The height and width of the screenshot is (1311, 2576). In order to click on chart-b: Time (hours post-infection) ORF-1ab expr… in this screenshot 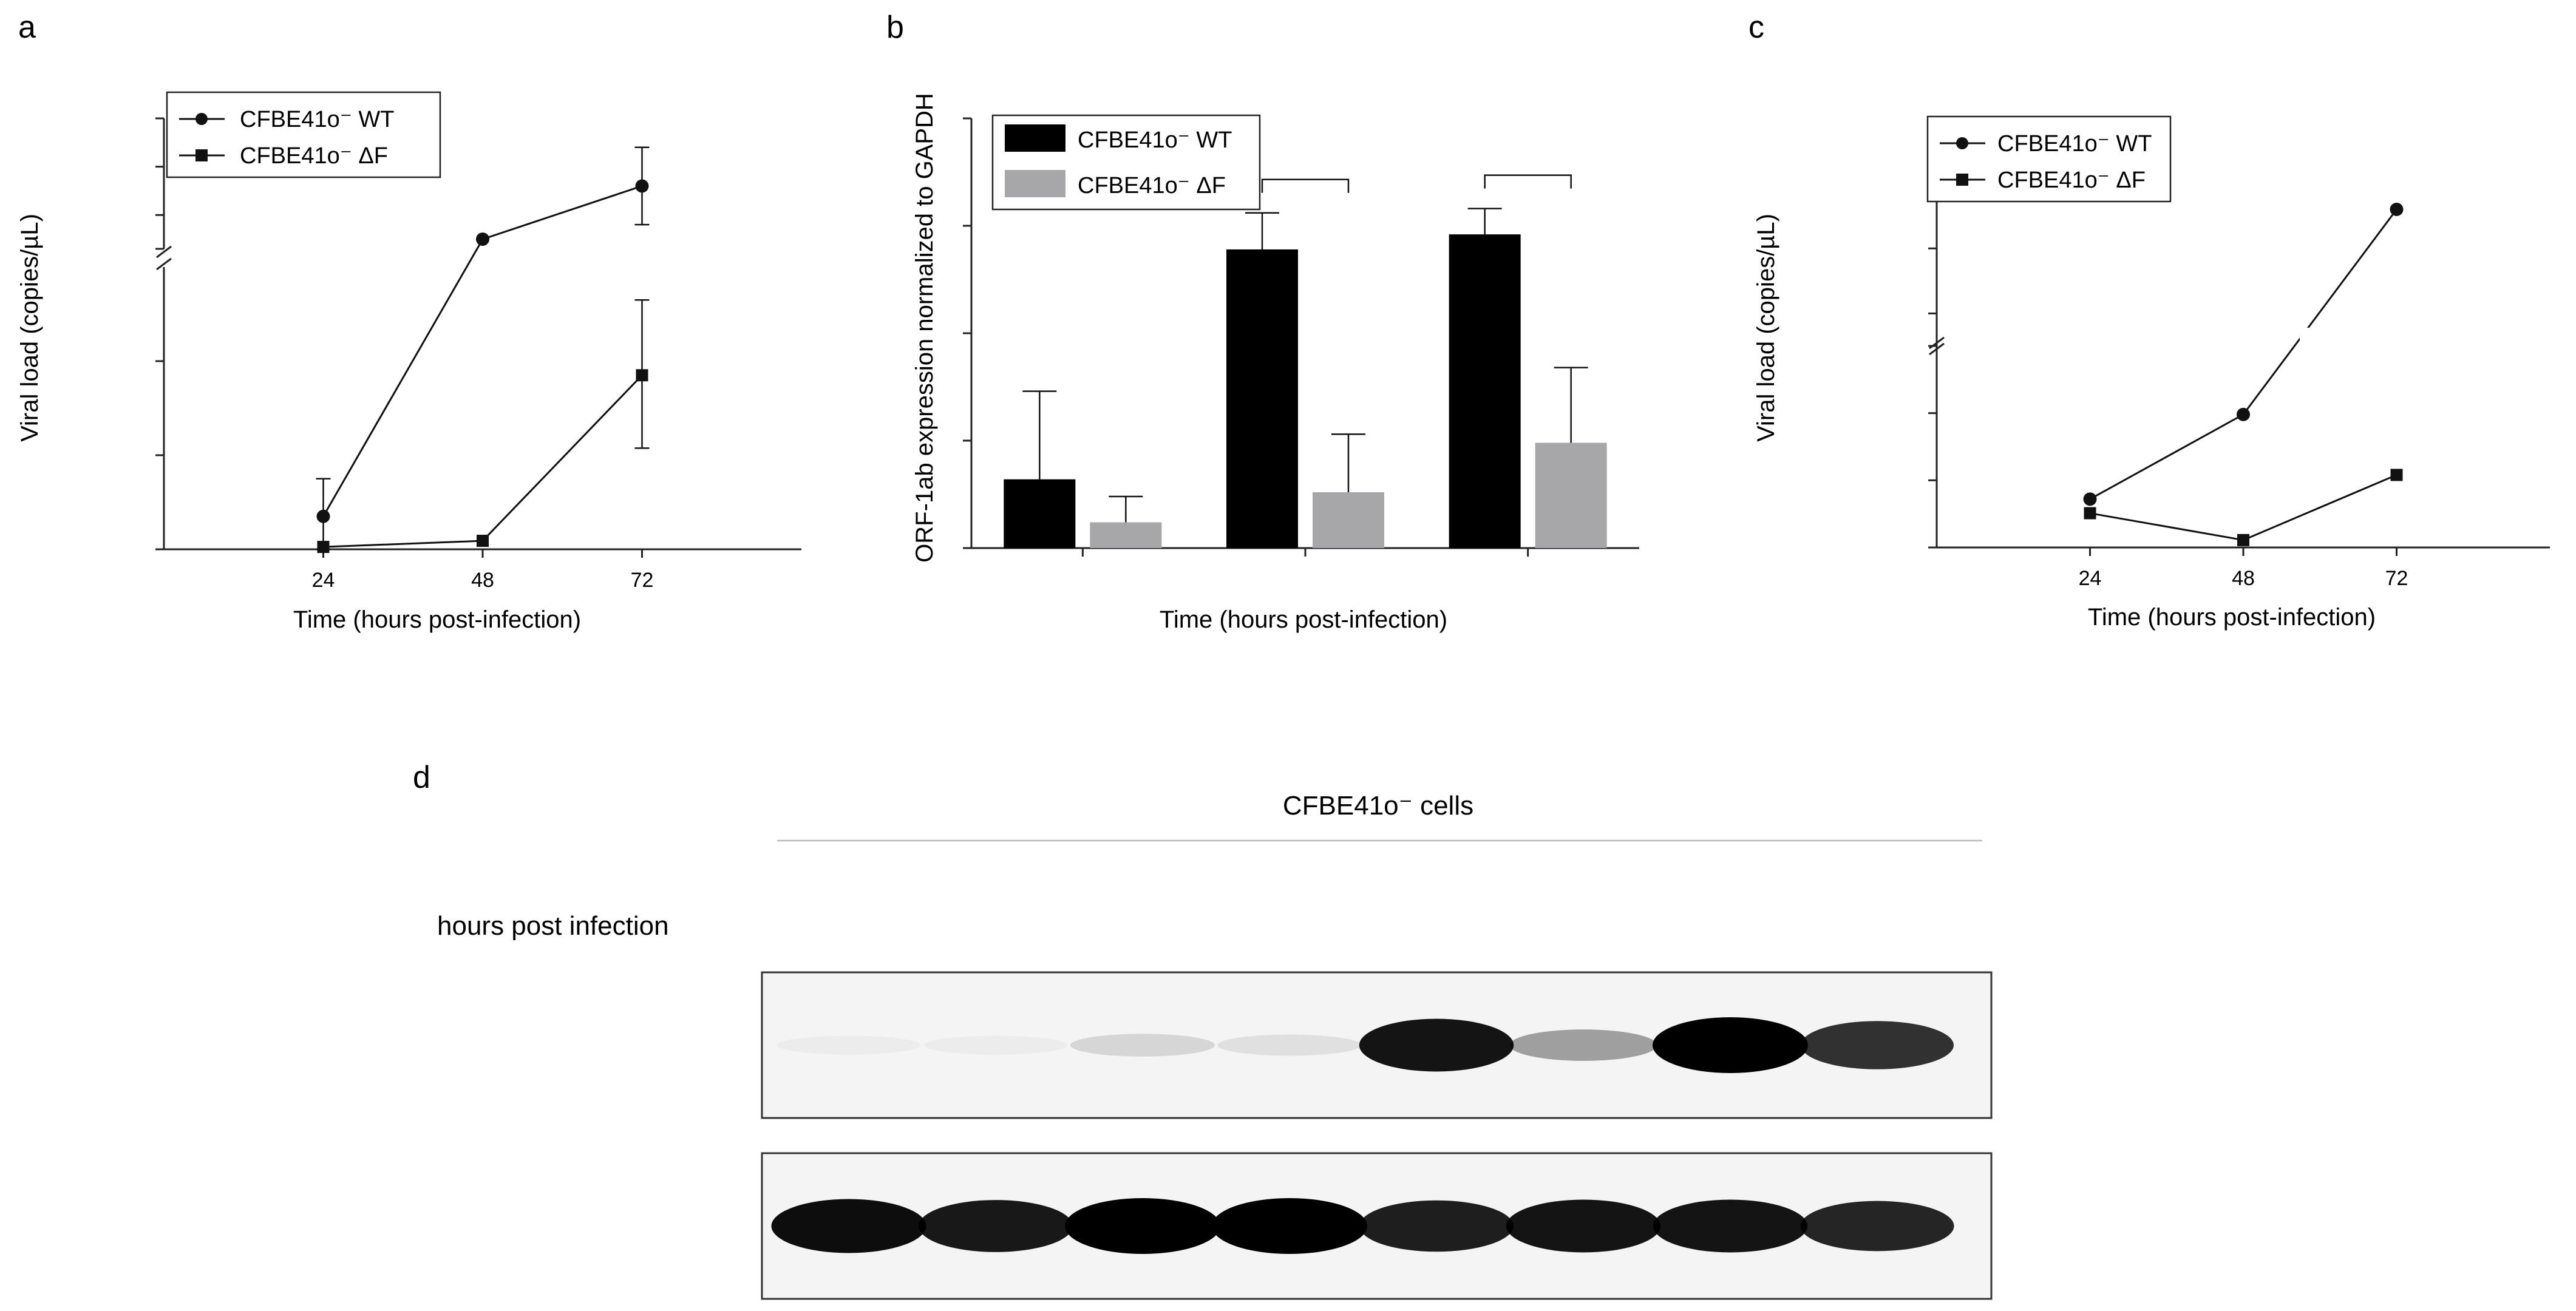, I will do `click(1275, 363)`.